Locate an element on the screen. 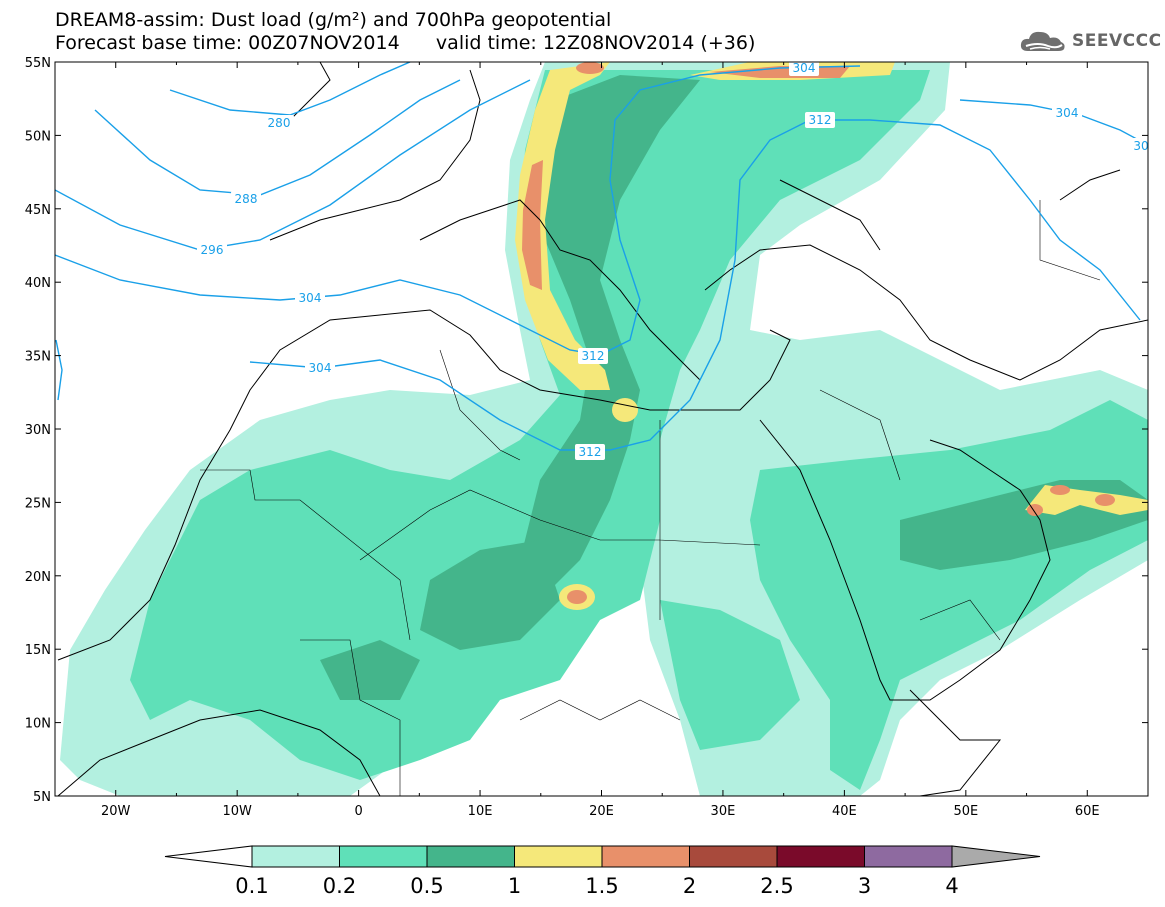 This screenshot has width=1165, height=907. colorbar-label: 0.1 is located at coordinates (251, 886).